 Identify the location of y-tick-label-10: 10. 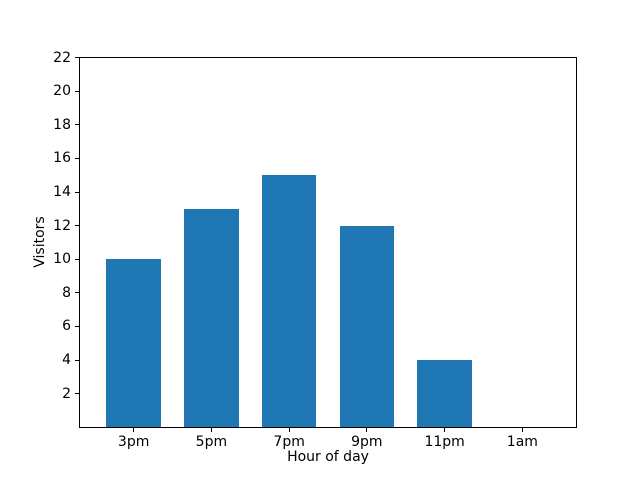
(62, 259).